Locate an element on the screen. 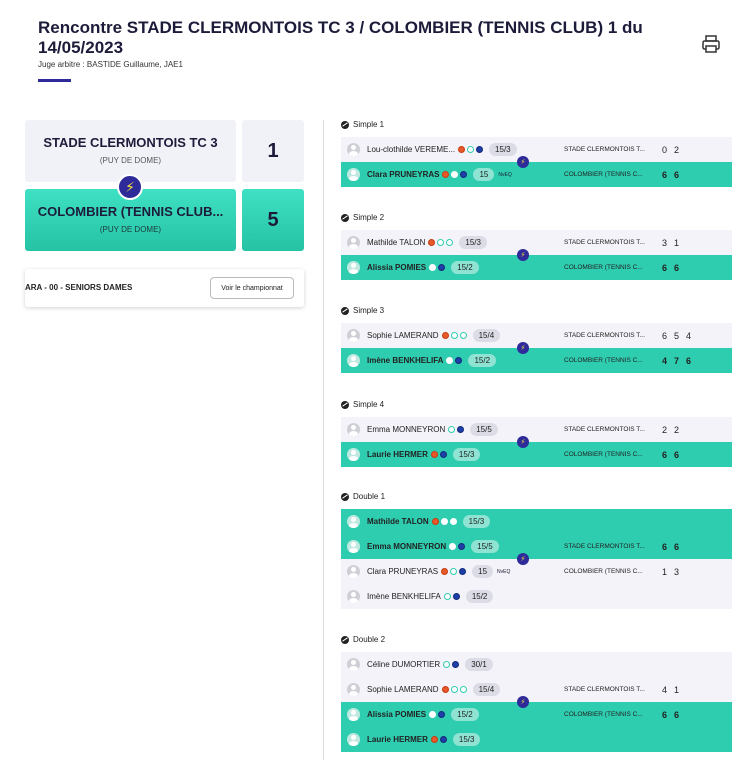 This screenshot has width=745, height=760. player-row: Laurie HERMER 15/3 is located at coordinates (536, 739).